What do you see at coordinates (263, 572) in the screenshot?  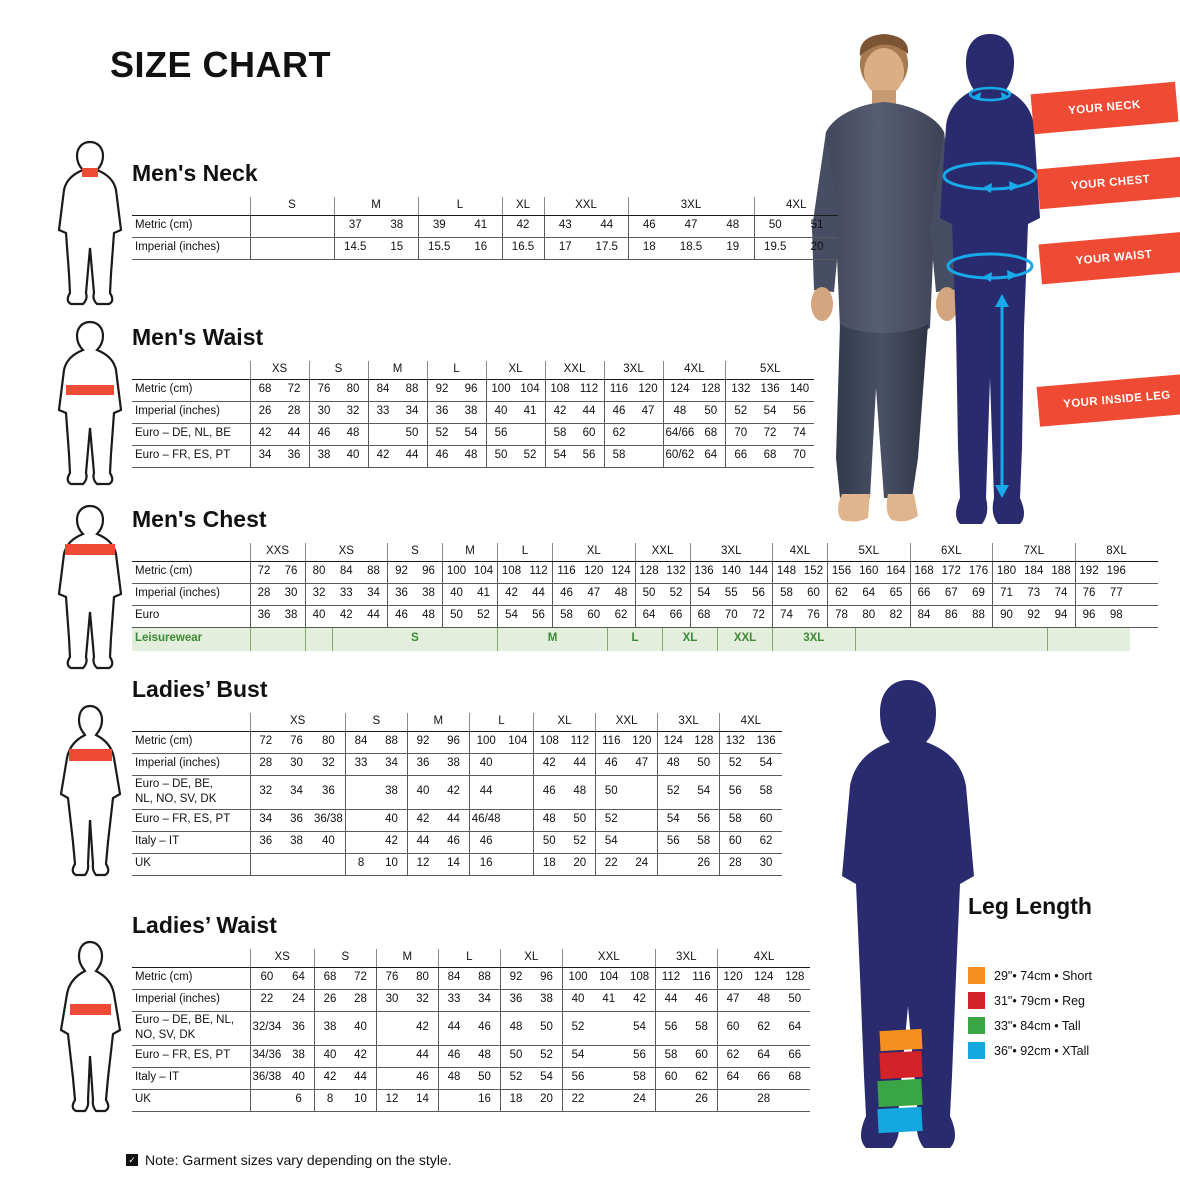 I see `table-cell: 72` at bounding box center [263, 572].